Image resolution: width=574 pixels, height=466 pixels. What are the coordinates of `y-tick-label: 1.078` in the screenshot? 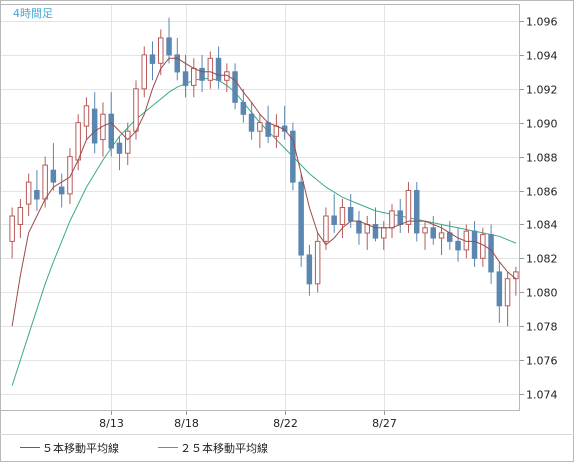 It's located at (542, 327).